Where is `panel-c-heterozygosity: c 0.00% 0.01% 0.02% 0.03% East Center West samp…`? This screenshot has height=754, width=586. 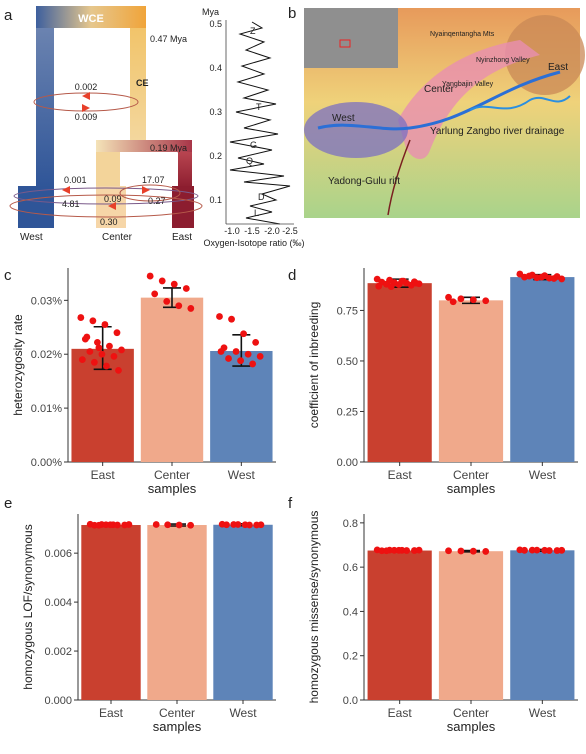 panel-c-heterozygosity: c 0.00% 0.01% 0.02% 0.03% East Center West samp… is located at coordinates (140, 381).